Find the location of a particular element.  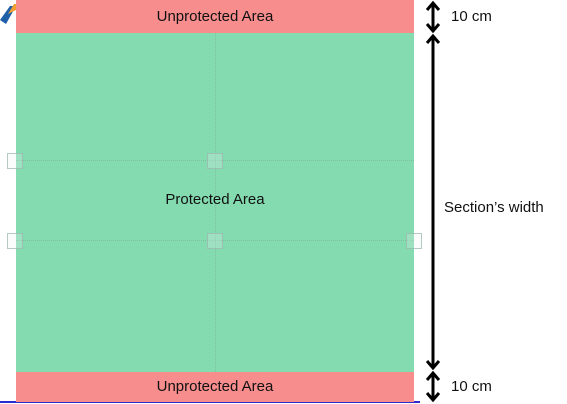

top-dimension-arrow-icon is located at coordinates (433, 17).